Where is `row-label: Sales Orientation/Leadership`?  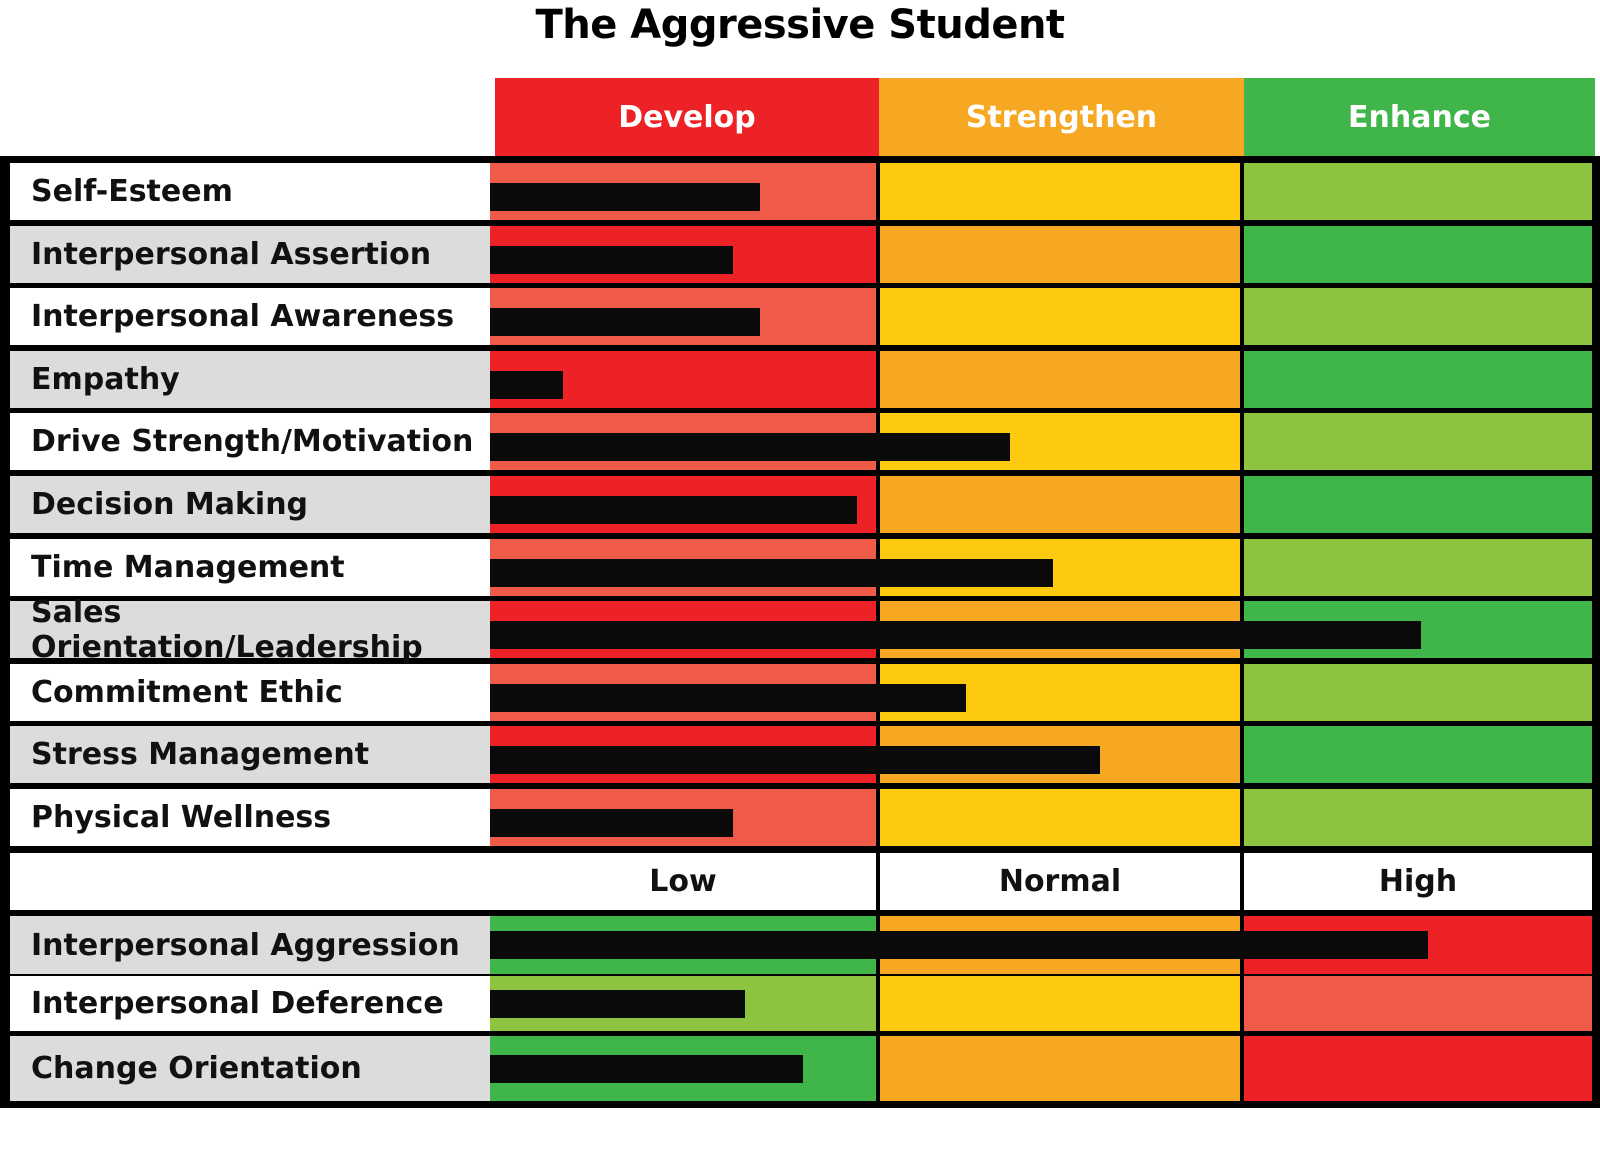
row-label: Sales Orientation/Leadership is located at coordinates (250, 630).